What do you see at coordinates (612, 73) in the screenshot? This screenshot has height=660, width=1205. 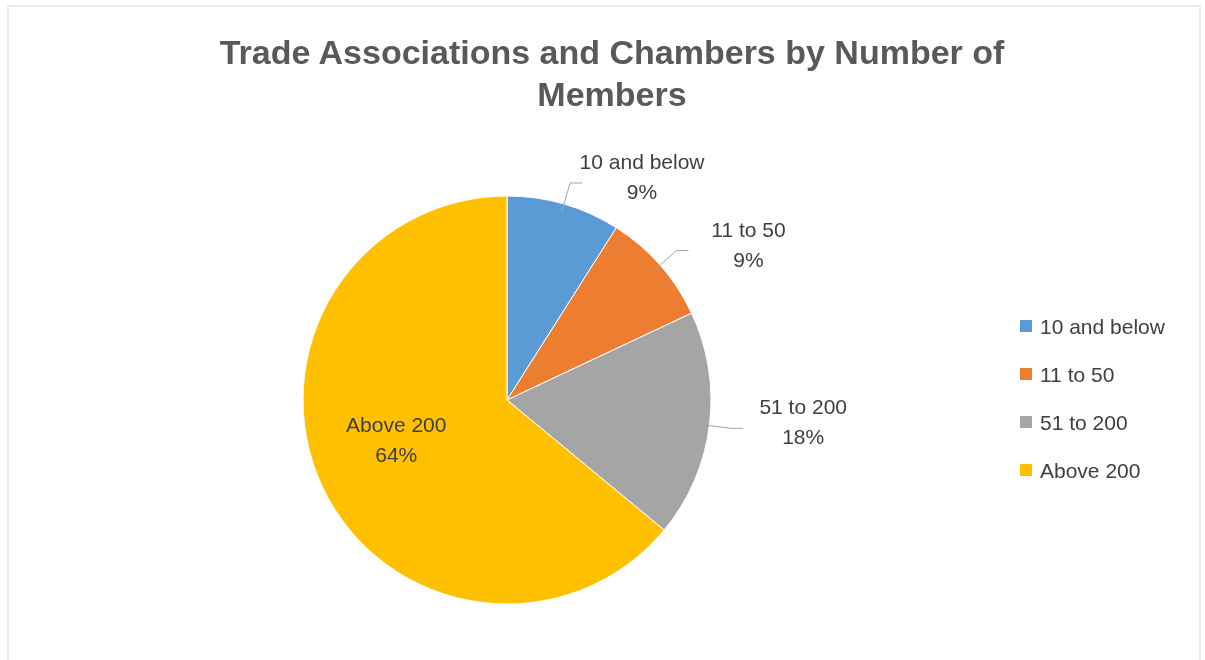 I see `chart-title: Trade Associations and Chambers by Number of Members` at bounding box center [612, 73].